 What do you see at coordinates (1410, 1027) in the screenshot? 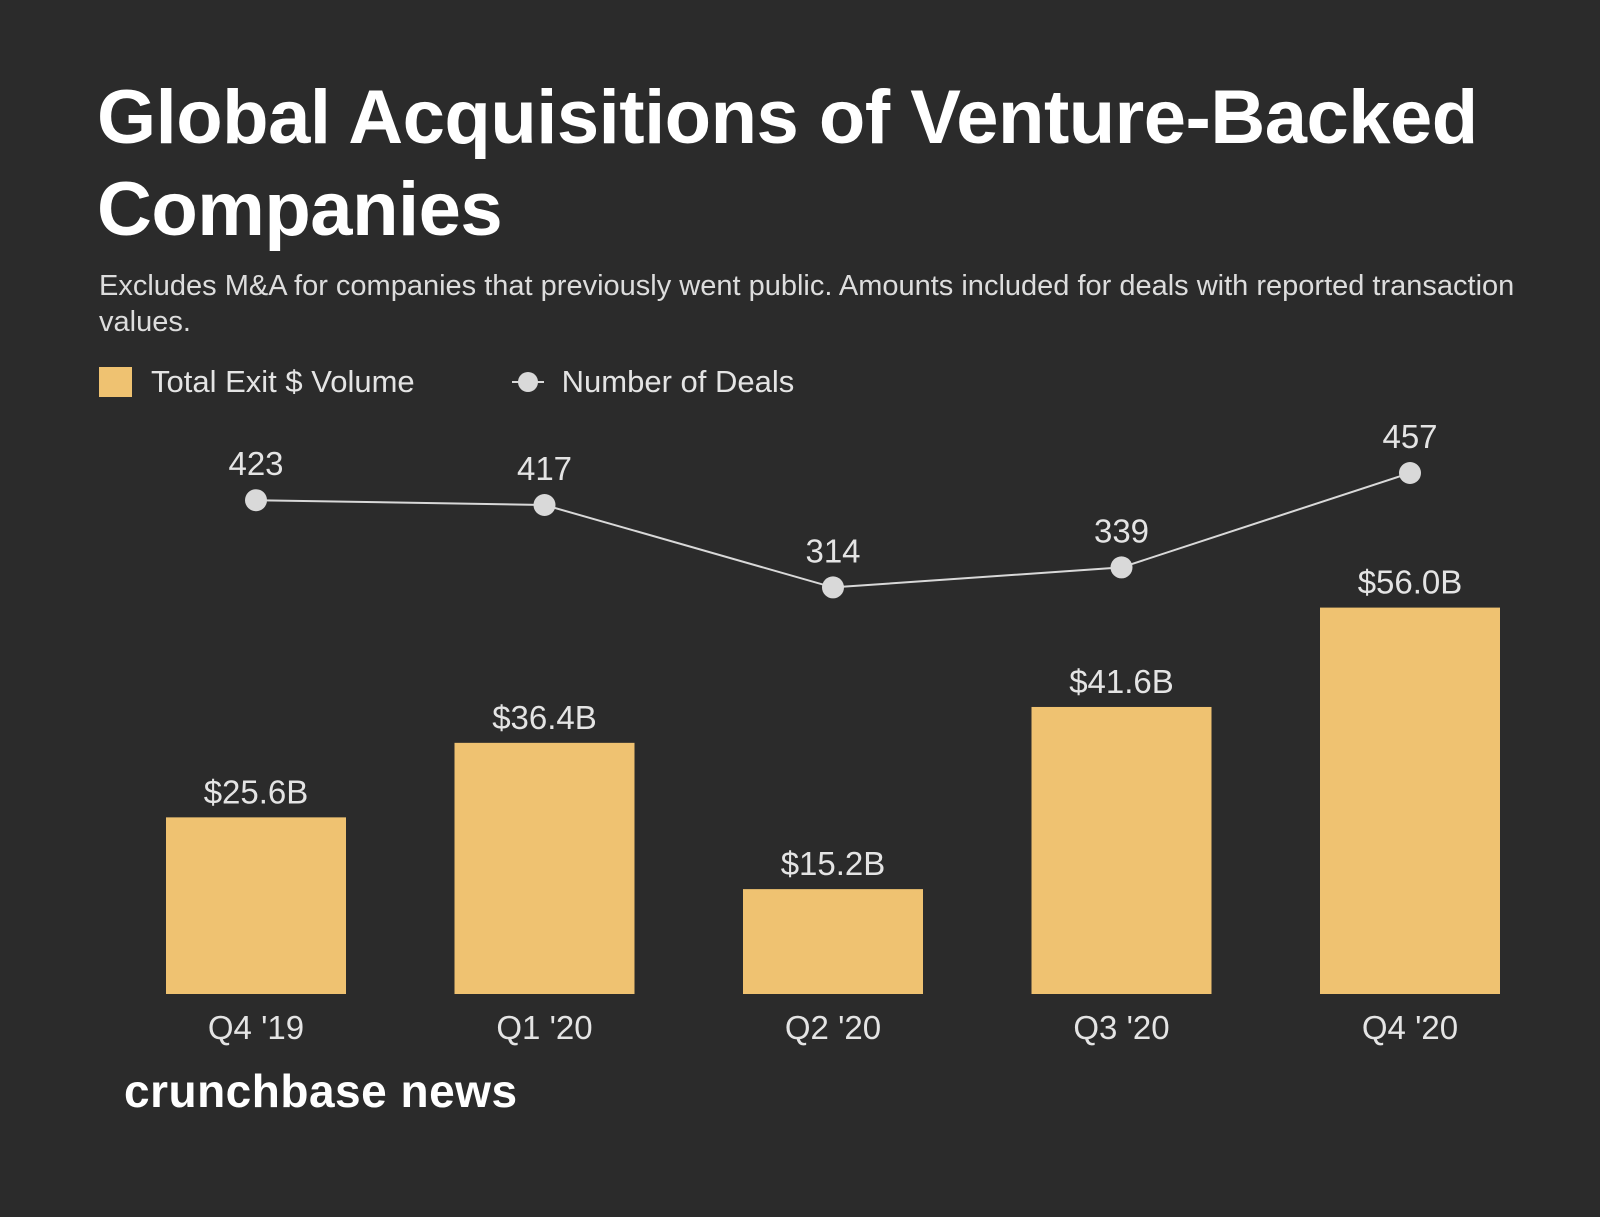
I see `x-tick-label: Q4 '20` at bounding box center [1410, 1027].